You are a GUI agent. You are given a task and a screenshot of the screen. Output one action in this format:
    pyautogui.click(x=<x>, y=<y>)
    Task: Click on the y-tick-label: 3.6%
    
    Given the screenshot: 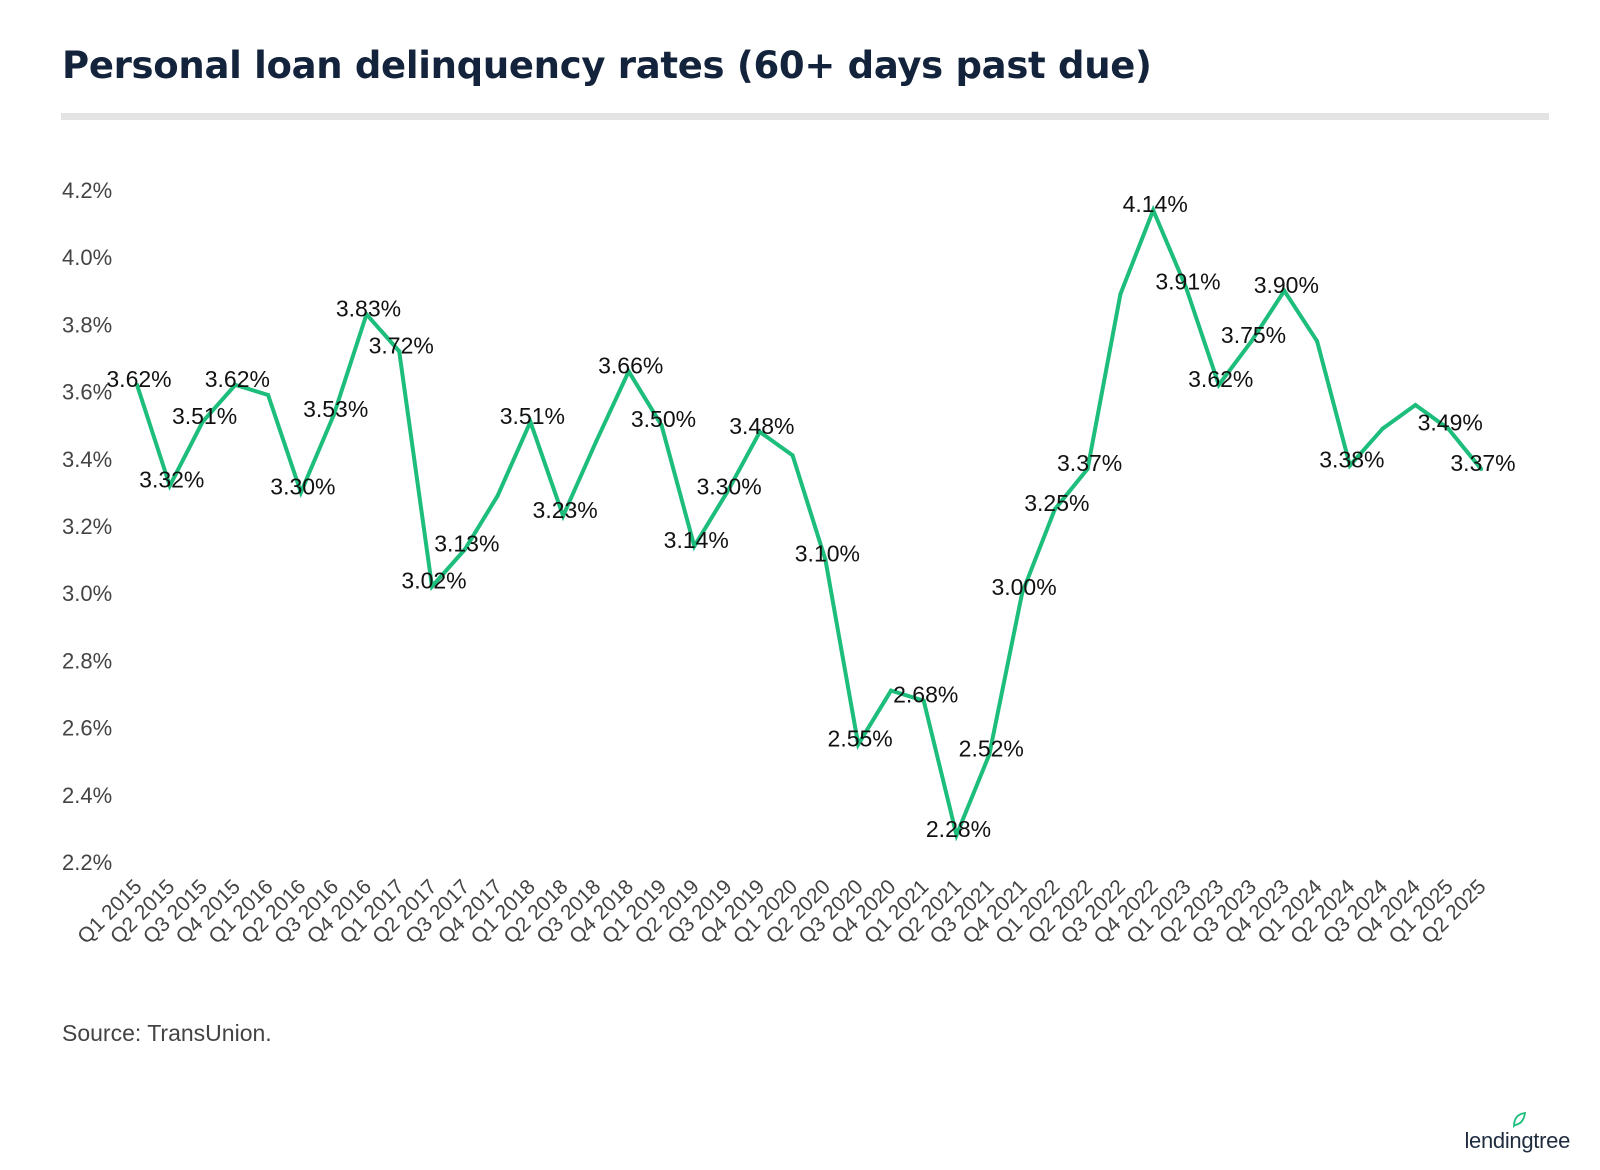 What is the action you would take?
    pyautogui.click(x=87, y=392)
    